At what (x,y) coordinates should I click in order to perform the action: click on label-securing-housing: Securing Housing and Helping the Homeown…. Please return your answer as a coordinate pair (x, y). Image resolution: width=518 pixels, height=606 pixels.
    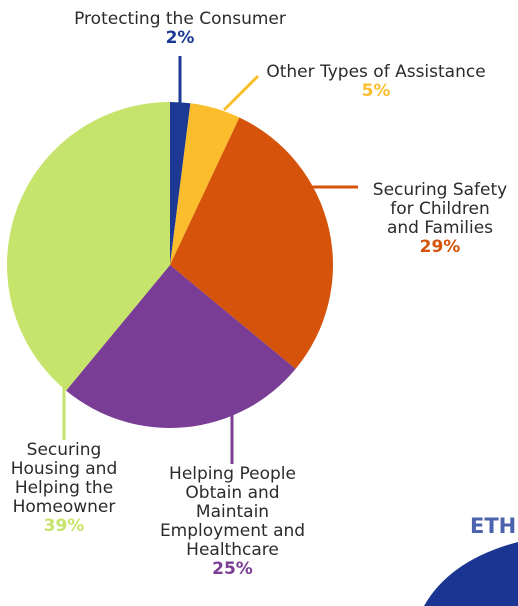
    Looking at the image, I should click on (64, 488).